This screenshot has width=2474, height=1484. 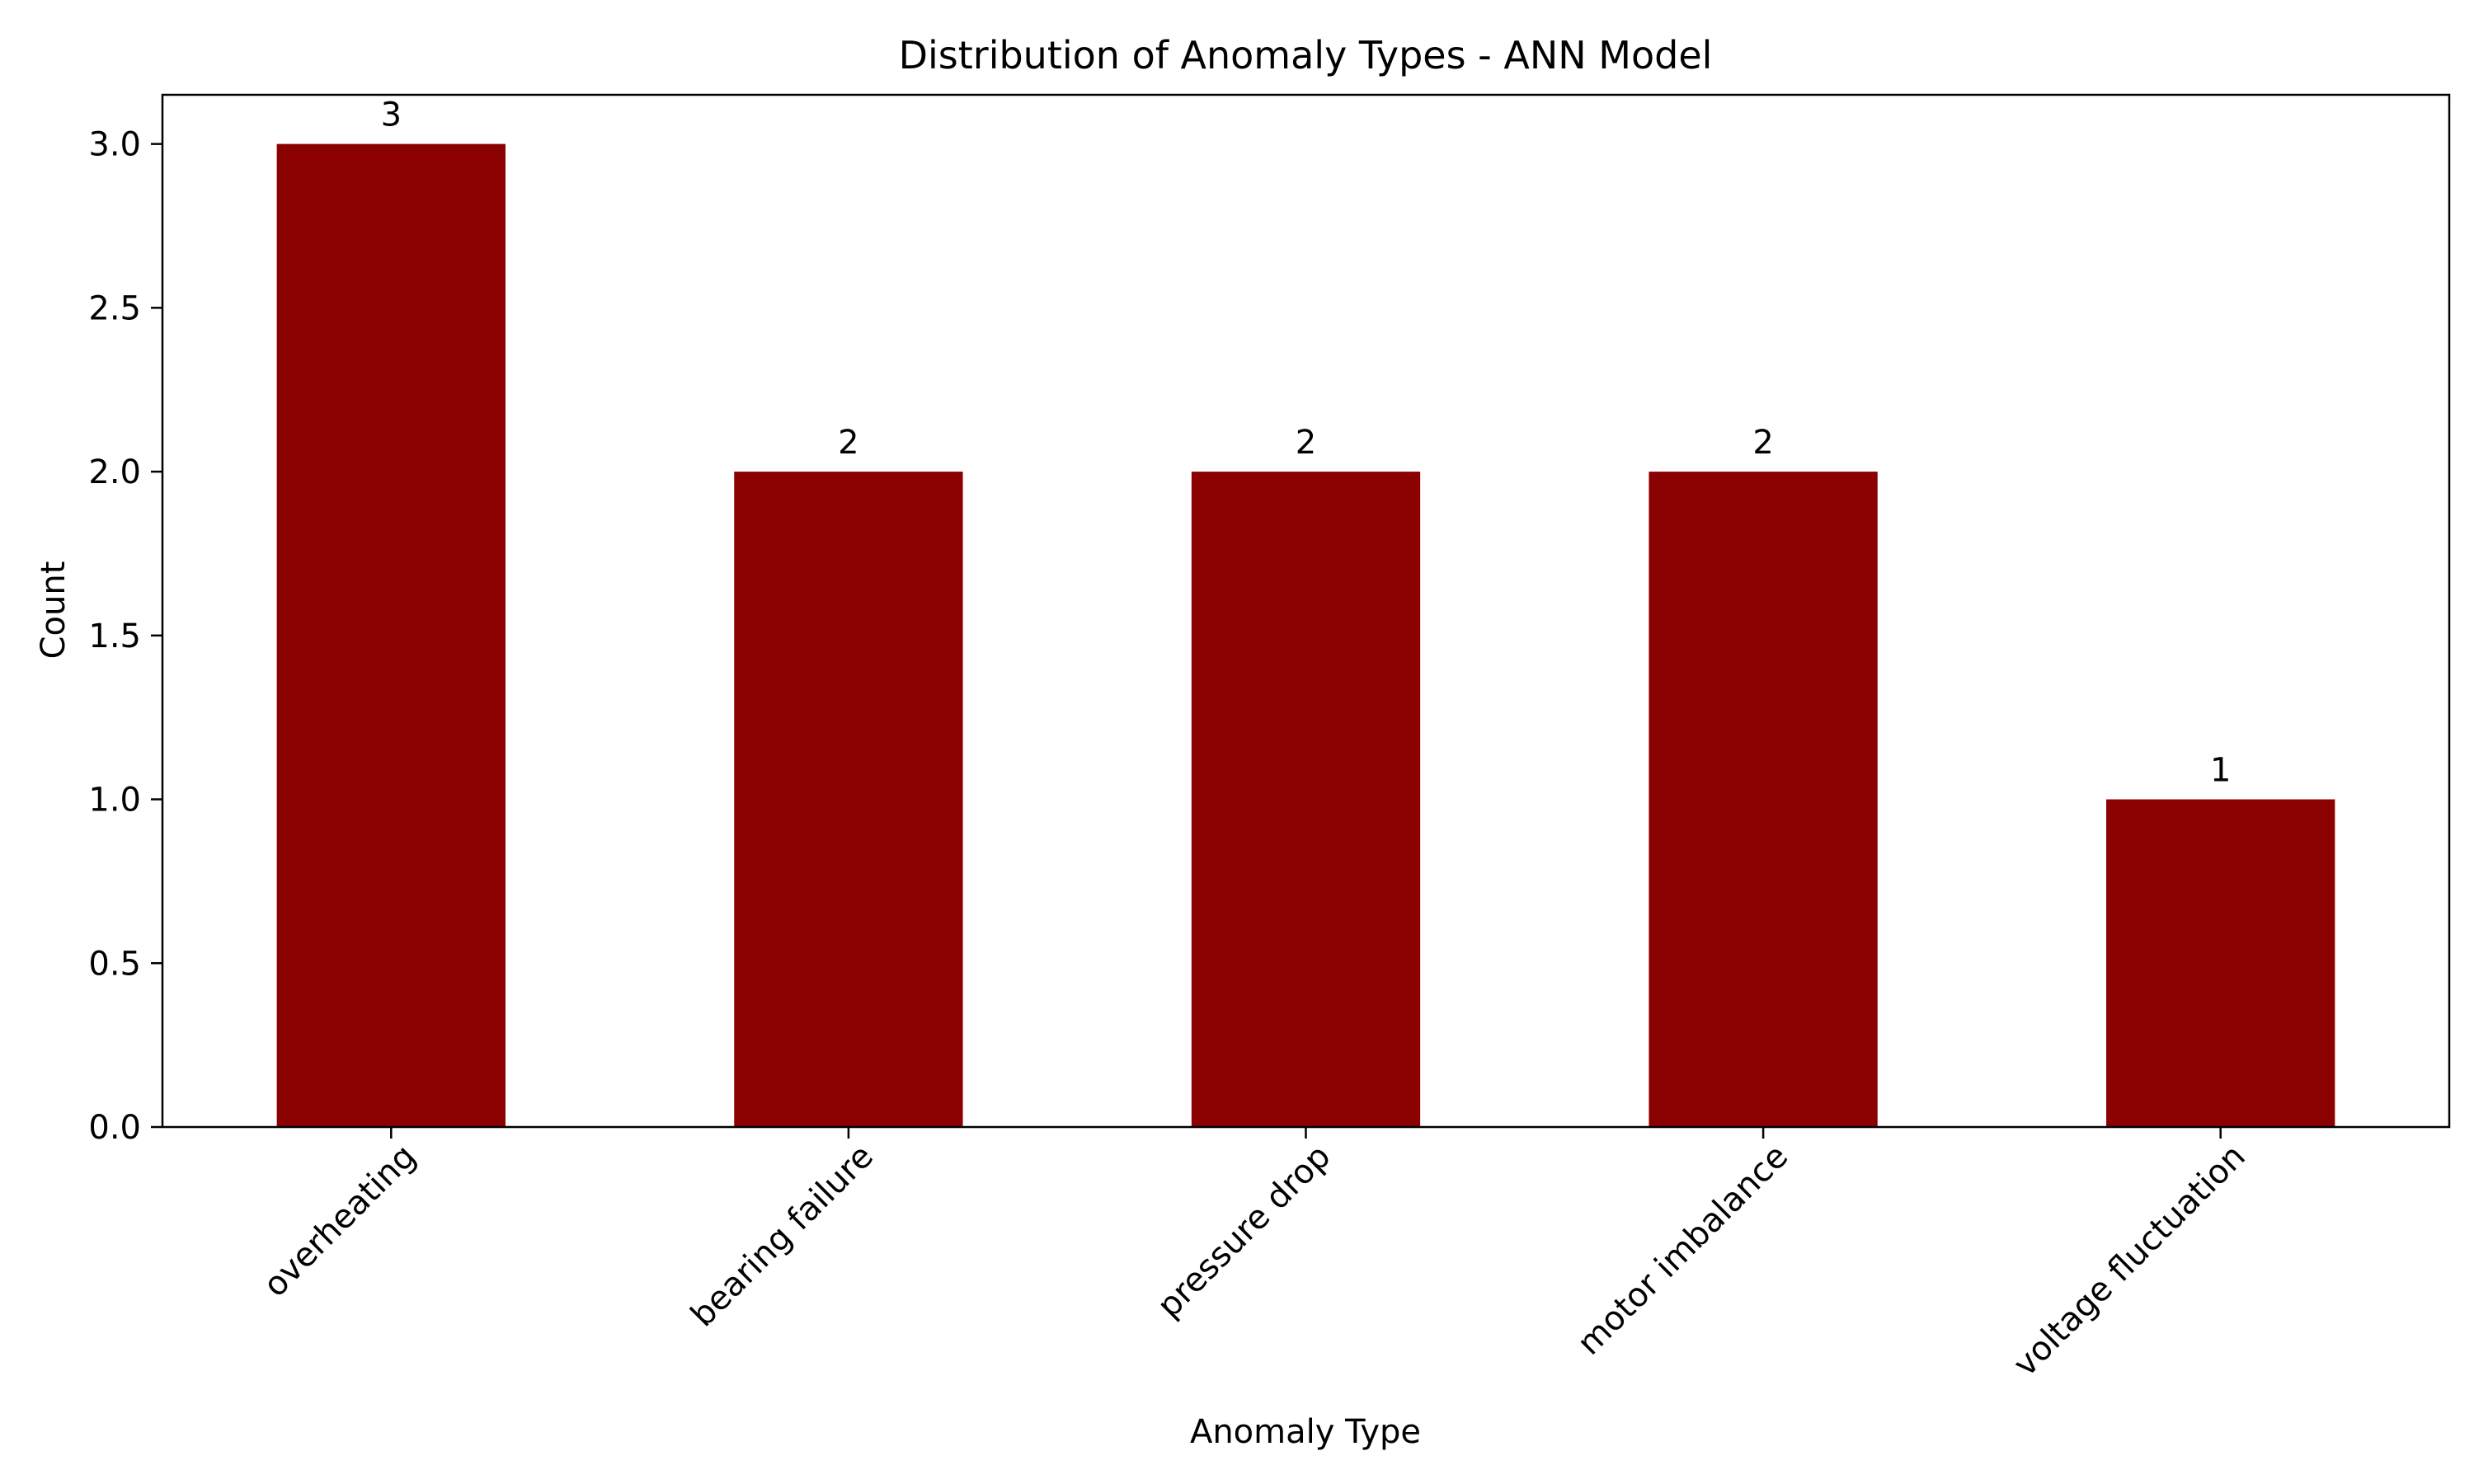 I want to click on y-tick-label: 0.0, so click(x=114, y=1128).